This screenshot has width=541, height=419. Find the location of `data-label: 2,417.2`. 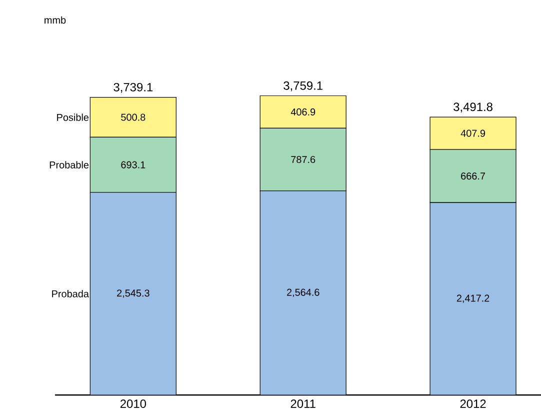

data-label: 2,417.2 is located at coordinates (473, 298).